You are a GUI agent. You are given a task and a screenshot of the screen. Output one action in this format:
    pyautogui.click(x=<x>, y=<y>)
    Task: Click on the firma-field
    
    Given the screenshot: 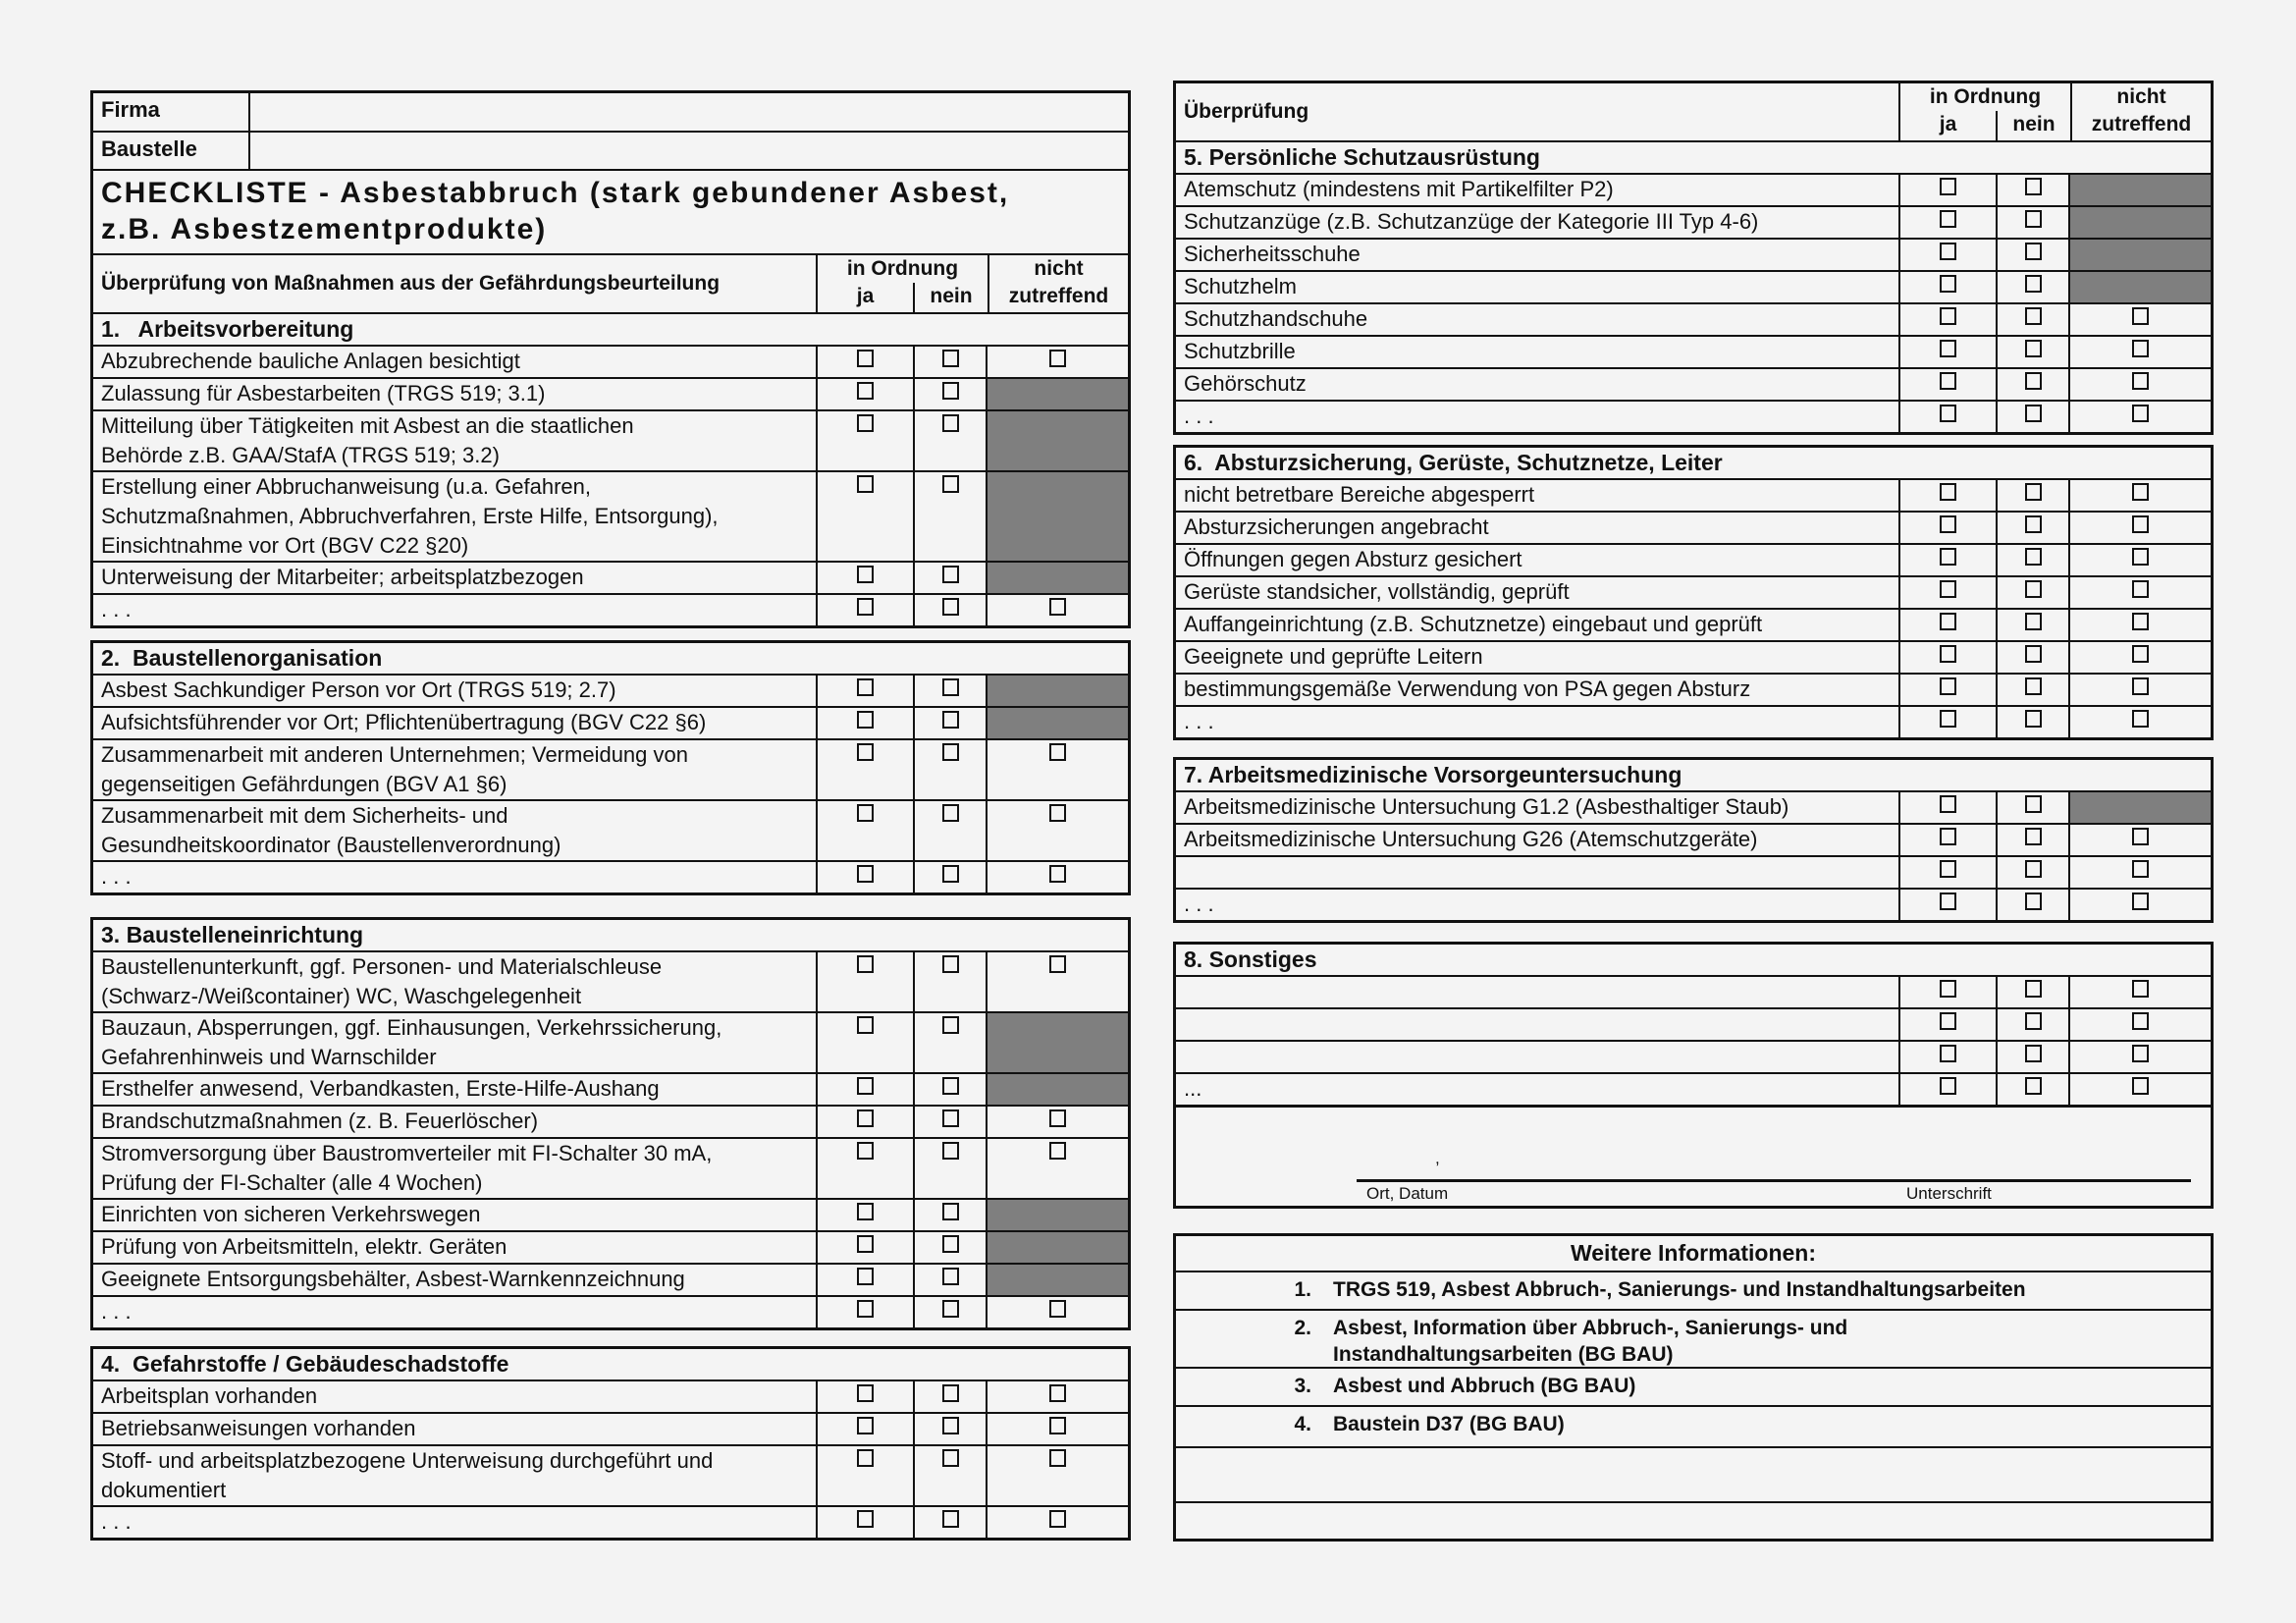 What is the action you would take?
    pyautogui.click(x=689, y=112)
    